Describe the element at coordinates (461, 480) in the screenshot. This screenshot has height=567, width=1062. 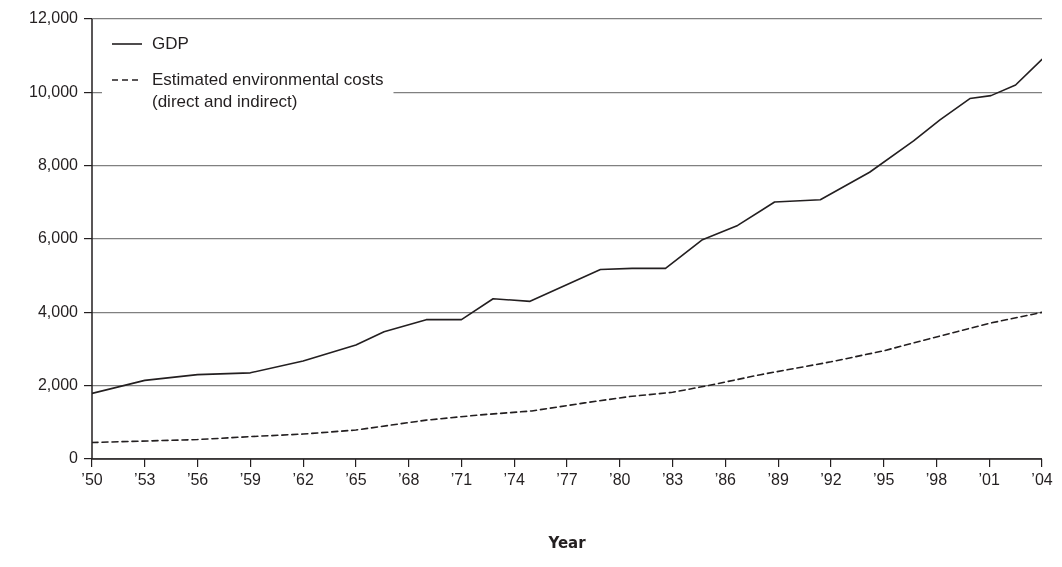
I see `x-tick-label: ’71` at that location.